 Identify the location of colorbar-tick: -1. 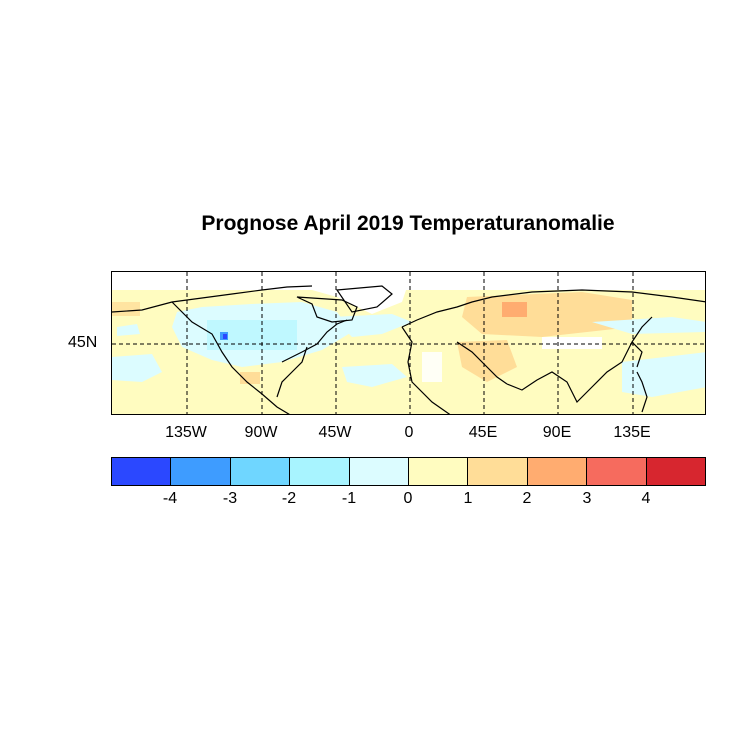
(349, 498).